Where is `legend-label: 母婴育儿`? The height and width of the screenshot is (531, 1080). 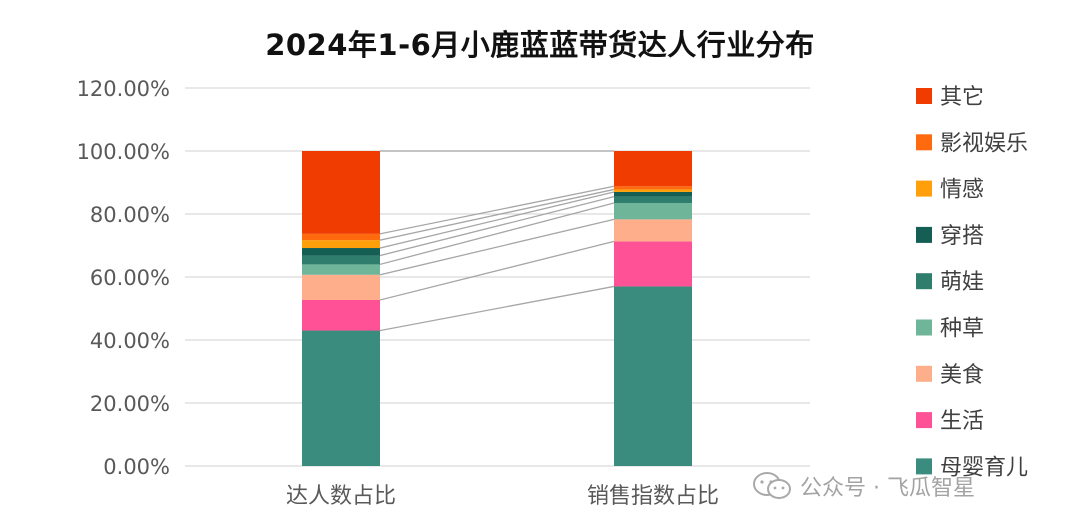
legend-label: 母婴育儿 is located at coordinates (984, 467).